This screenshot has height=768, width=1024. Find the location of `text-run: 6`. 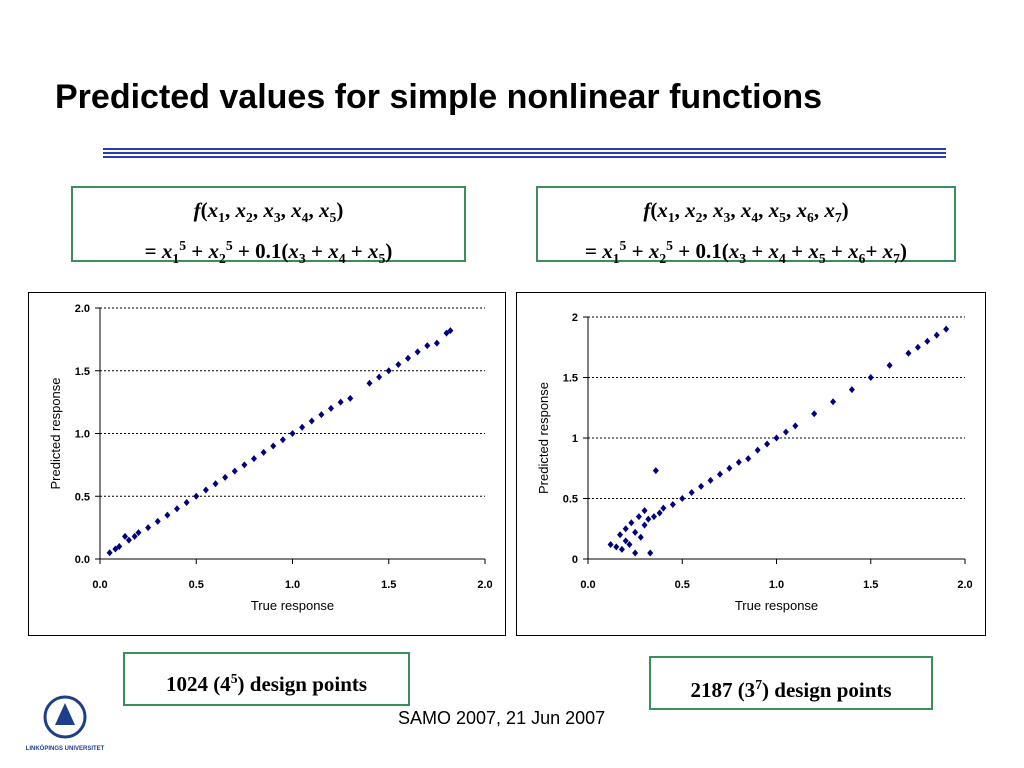

text-run: 6 is located at coordinates (810, 218).